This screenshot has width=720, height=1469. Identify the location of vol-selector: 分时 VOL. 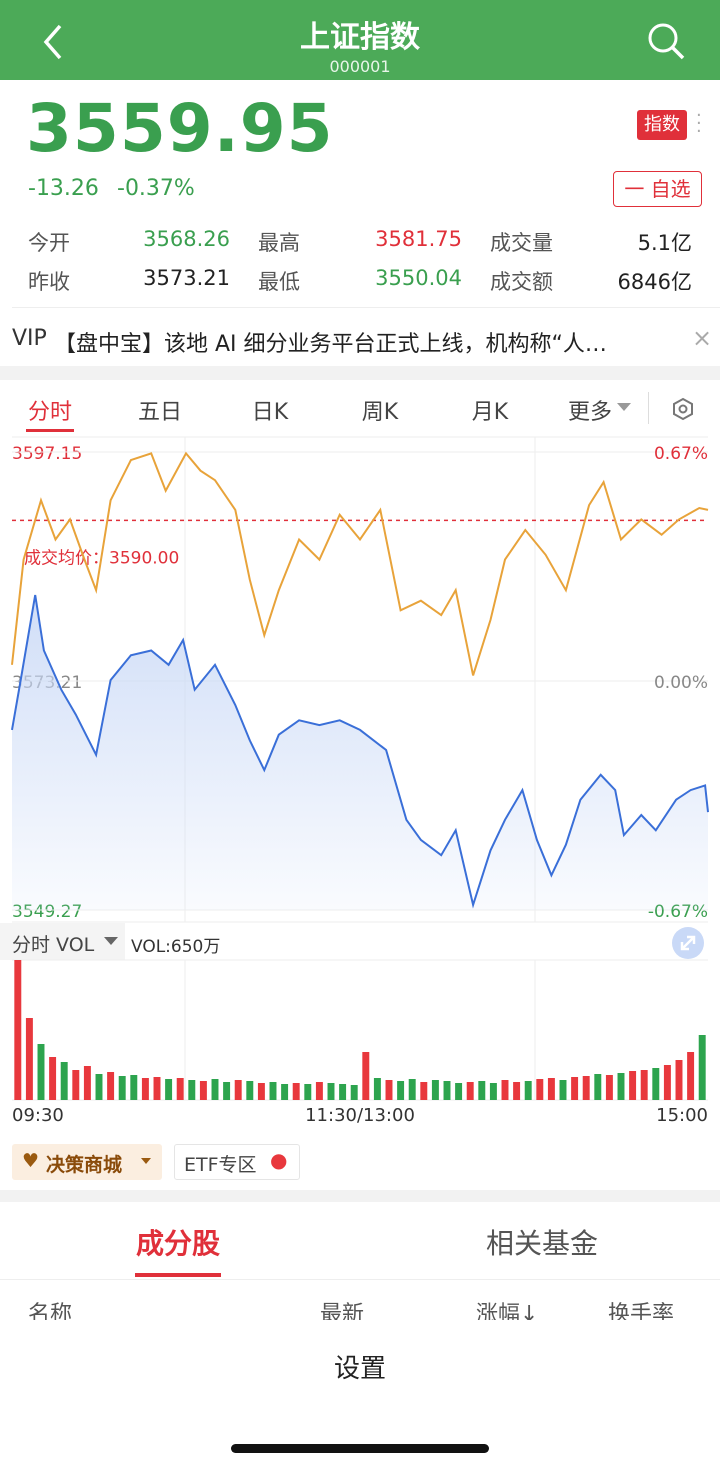
(53, 945).